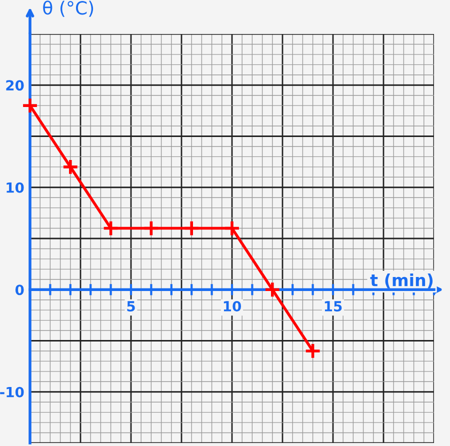 The image size is (450, 446). What do you see at coordinates (19, 290) in the screenshot?
I see `y-tick-label: 0` at bounding box center [19, 290].